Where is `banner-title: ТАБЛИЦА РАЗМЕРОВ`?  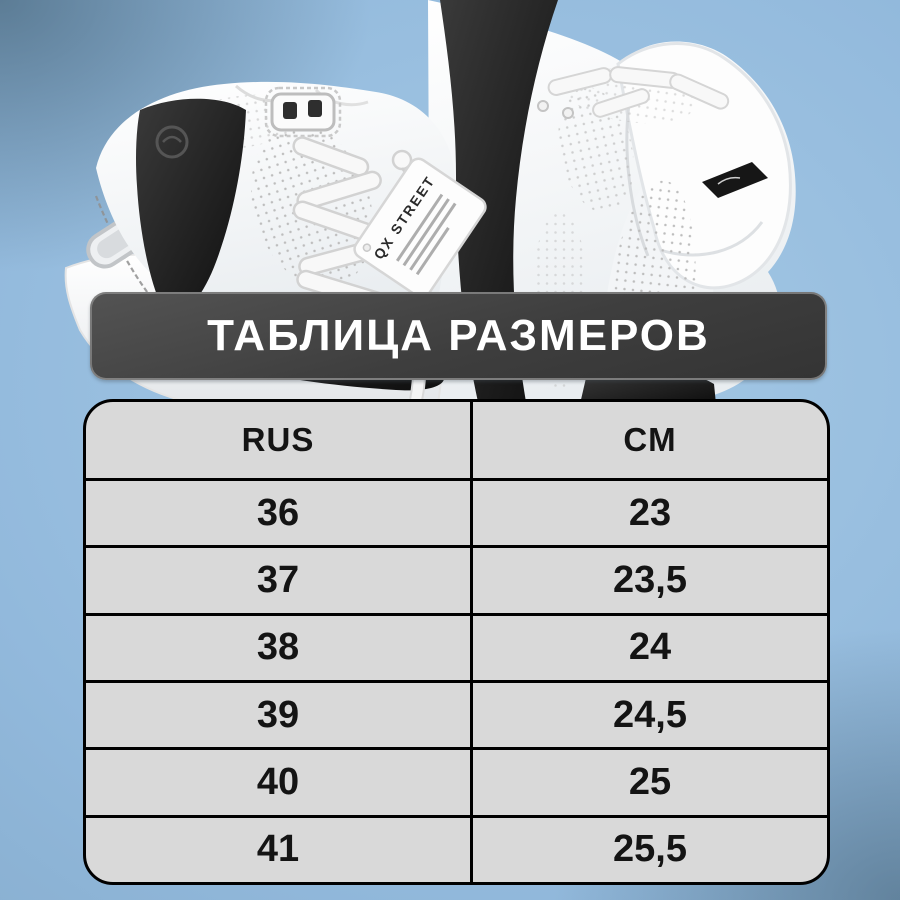 banner-title: ТАБЛИЦА РАЗМЕРОВ is located at coordinates (458, 335).